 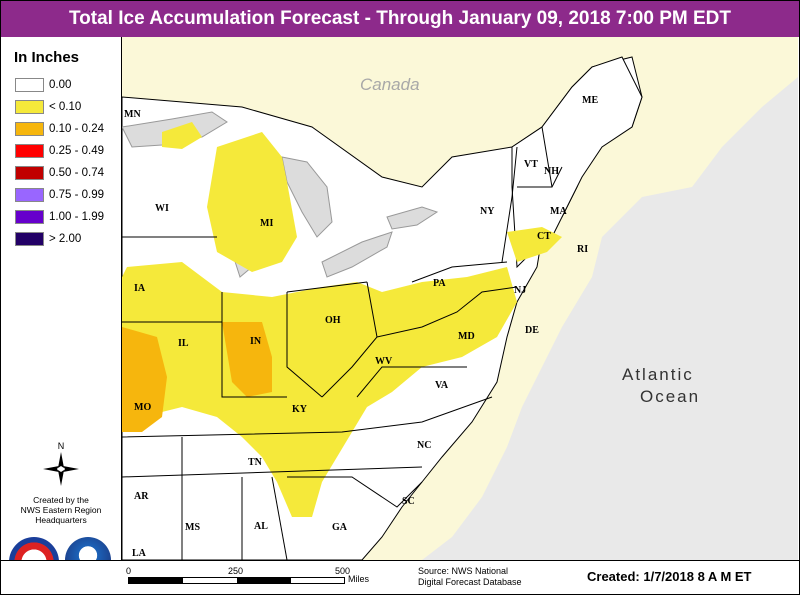 I want to click on state-label: WI, so click(x=162, y=208).